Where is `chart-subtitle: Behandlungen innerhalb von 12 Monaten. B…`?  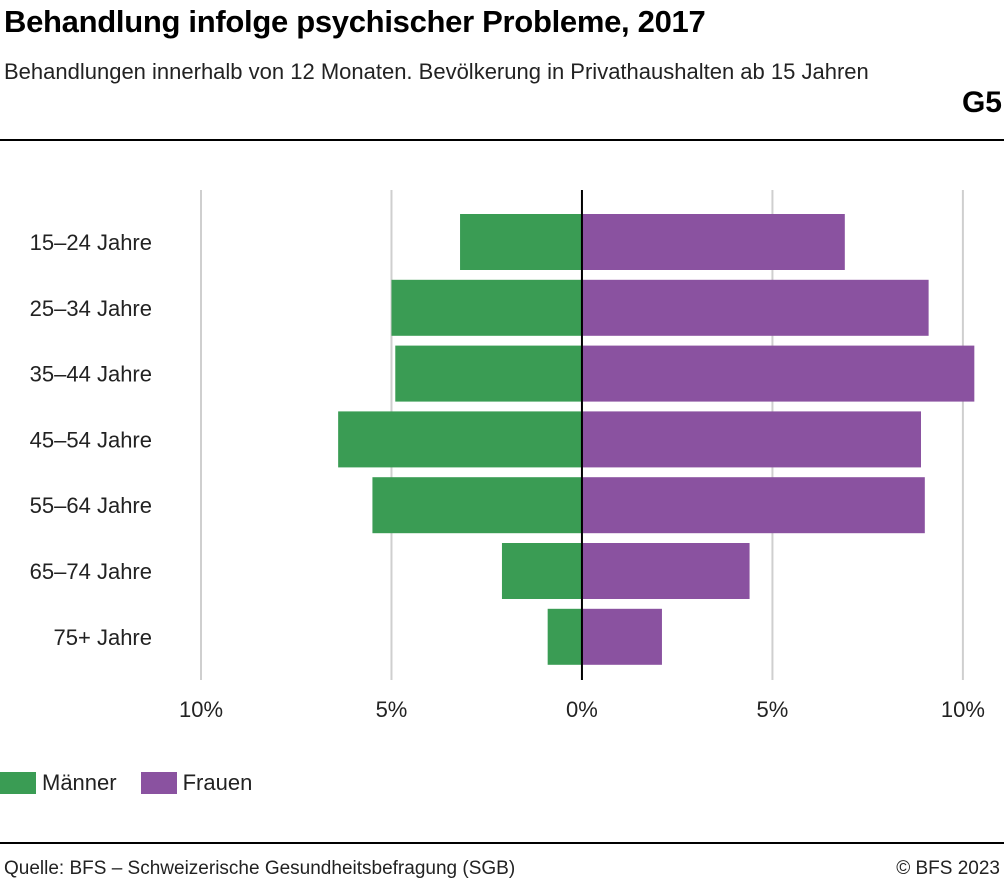 chart-subtitle: Behandlungen innerhalb von 12 Monaten. B… is located at coordinates (436, 71).